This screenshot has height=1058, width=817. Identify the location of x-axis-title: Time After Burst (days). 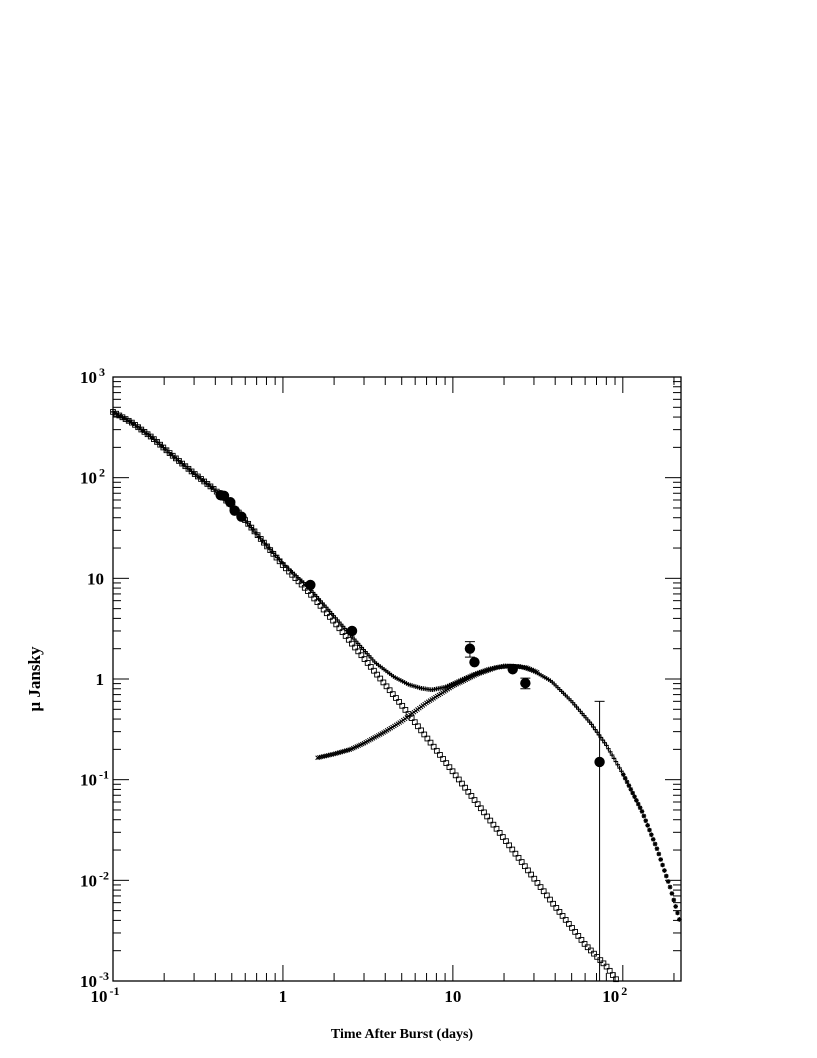
(402, 1034).